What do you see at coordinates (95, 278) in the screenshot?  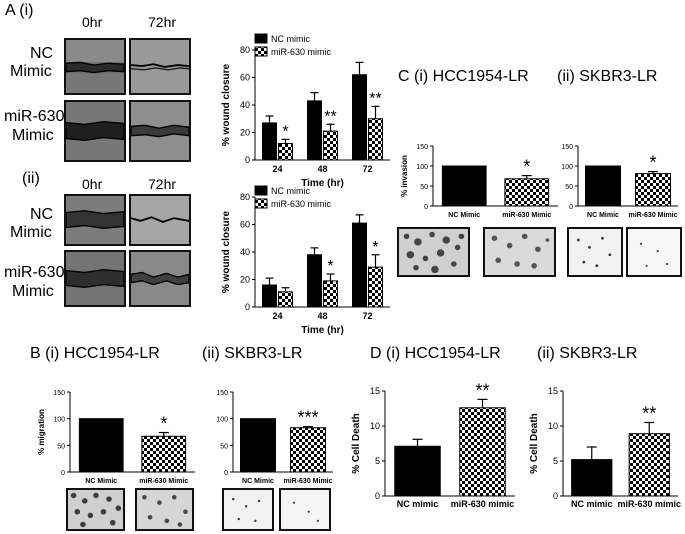 I see `wound-image-mir630-0hr-ii` at bounding box center [95, 278].